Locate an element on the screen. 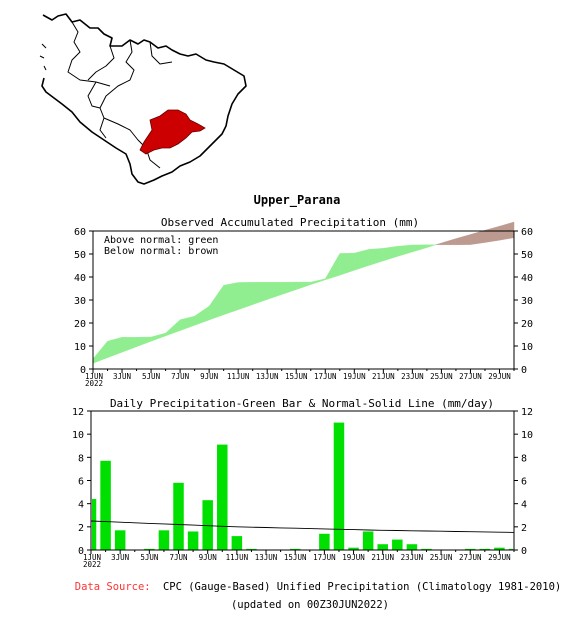 This screenshot has height=629, width=573. y-tick-label-right: 50 is located at coordinates (527, 255).